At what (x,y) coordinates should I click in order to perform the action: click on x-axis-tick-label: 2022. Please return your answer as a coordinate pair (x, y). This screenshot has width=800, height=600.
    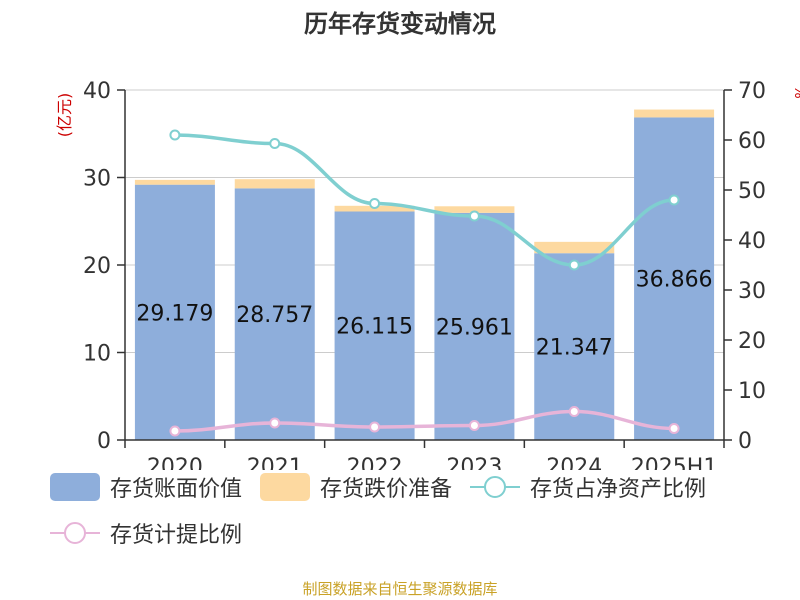
    Looking at the image, I should click on (375, 462).